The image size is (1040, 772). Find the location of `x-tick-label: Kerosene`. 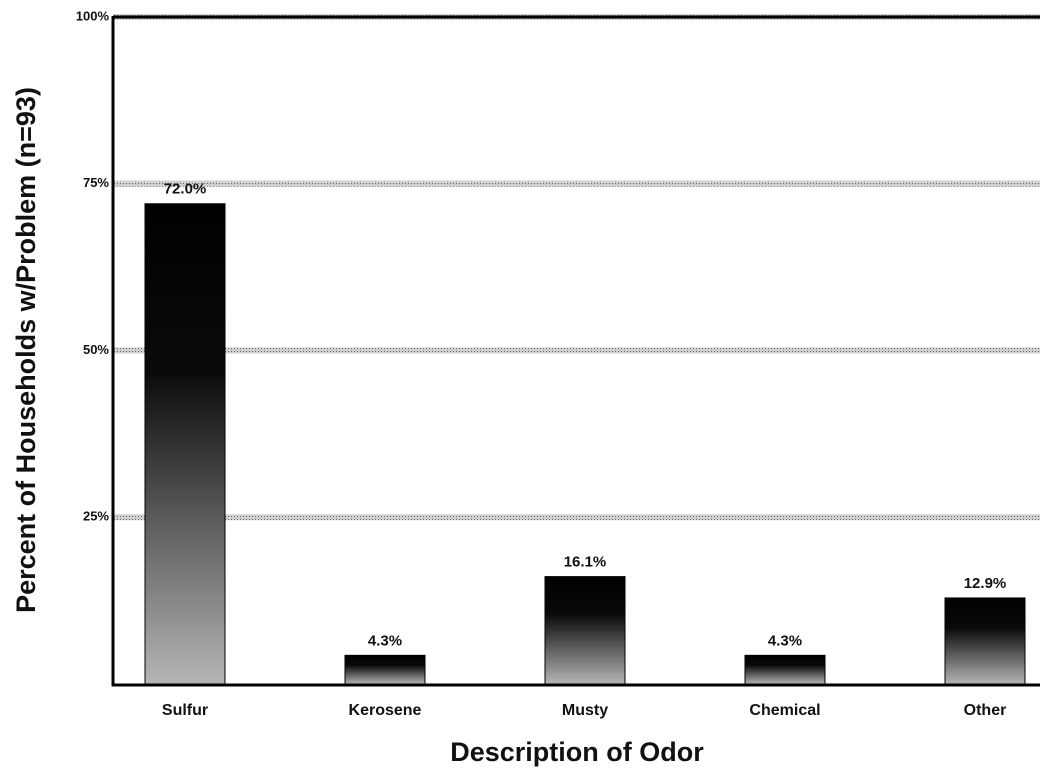

x-tick-label: Kerosene is located at coordinates (385, 710).